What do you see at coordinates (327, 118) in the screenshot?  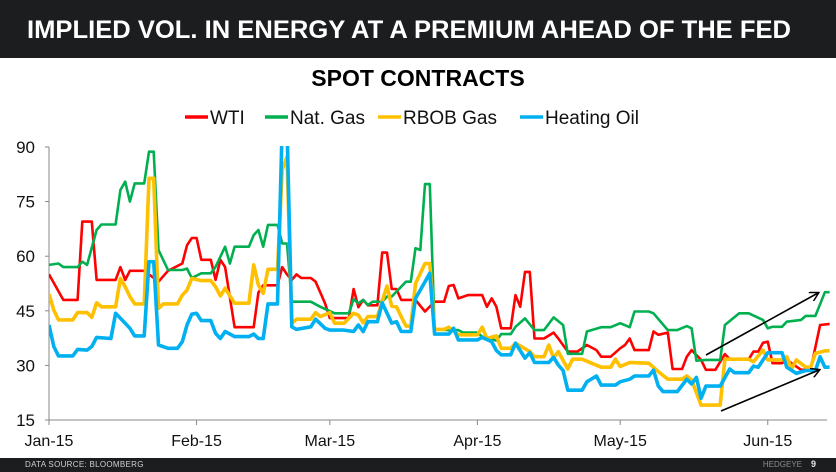 I see `legend-label: Nat. Gas` at bounding box center [327, 118].